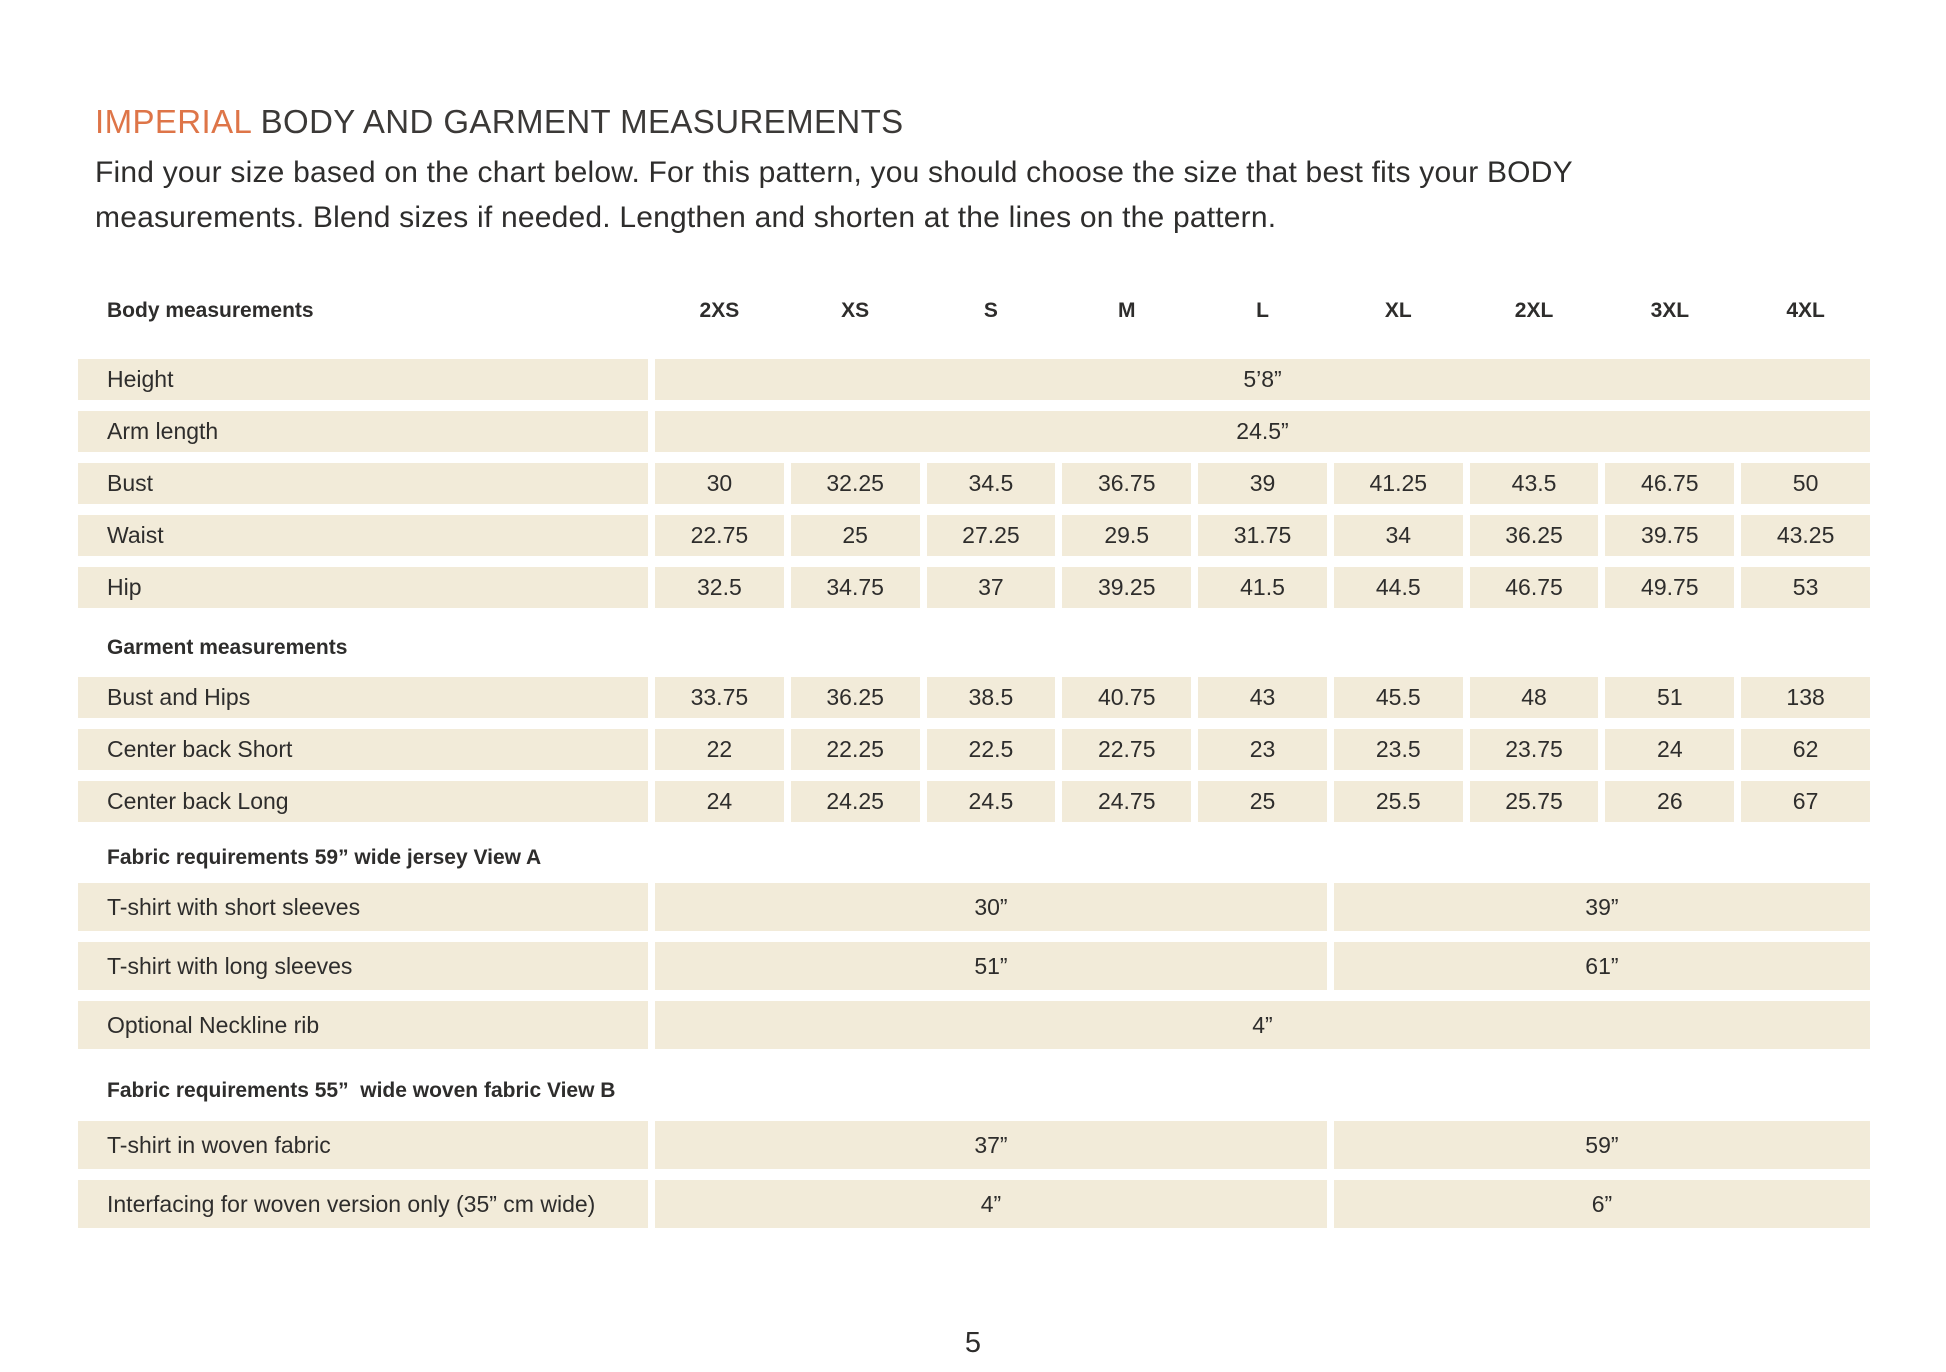  Describe the element at coordinates (719, 483) in the screenshot. I see `value-cell: 30` at that location.